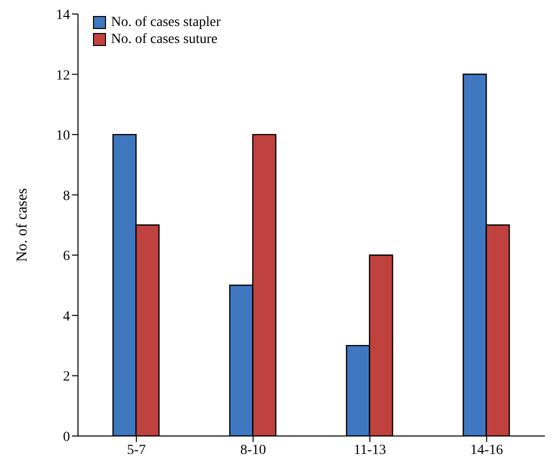  What do you see at coordinates (66, 437) in the screenshot?
I see `y-tick-label: 0` at bounding box center [66, 437].